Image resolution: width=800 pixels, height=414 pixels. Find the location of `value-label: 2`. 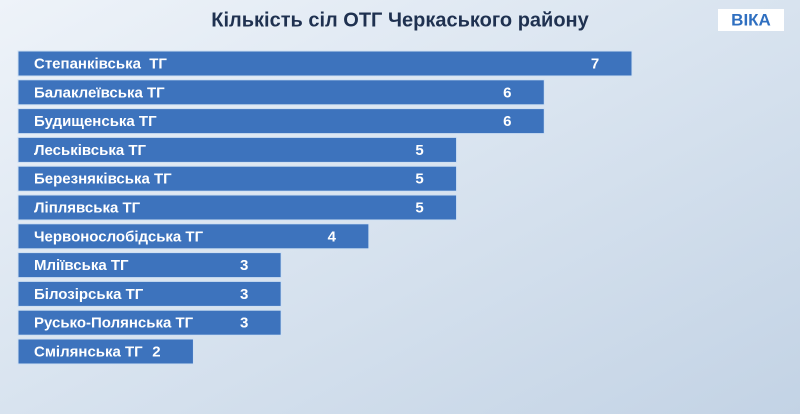

value-label: 2 is located at coordinates (156, 351).